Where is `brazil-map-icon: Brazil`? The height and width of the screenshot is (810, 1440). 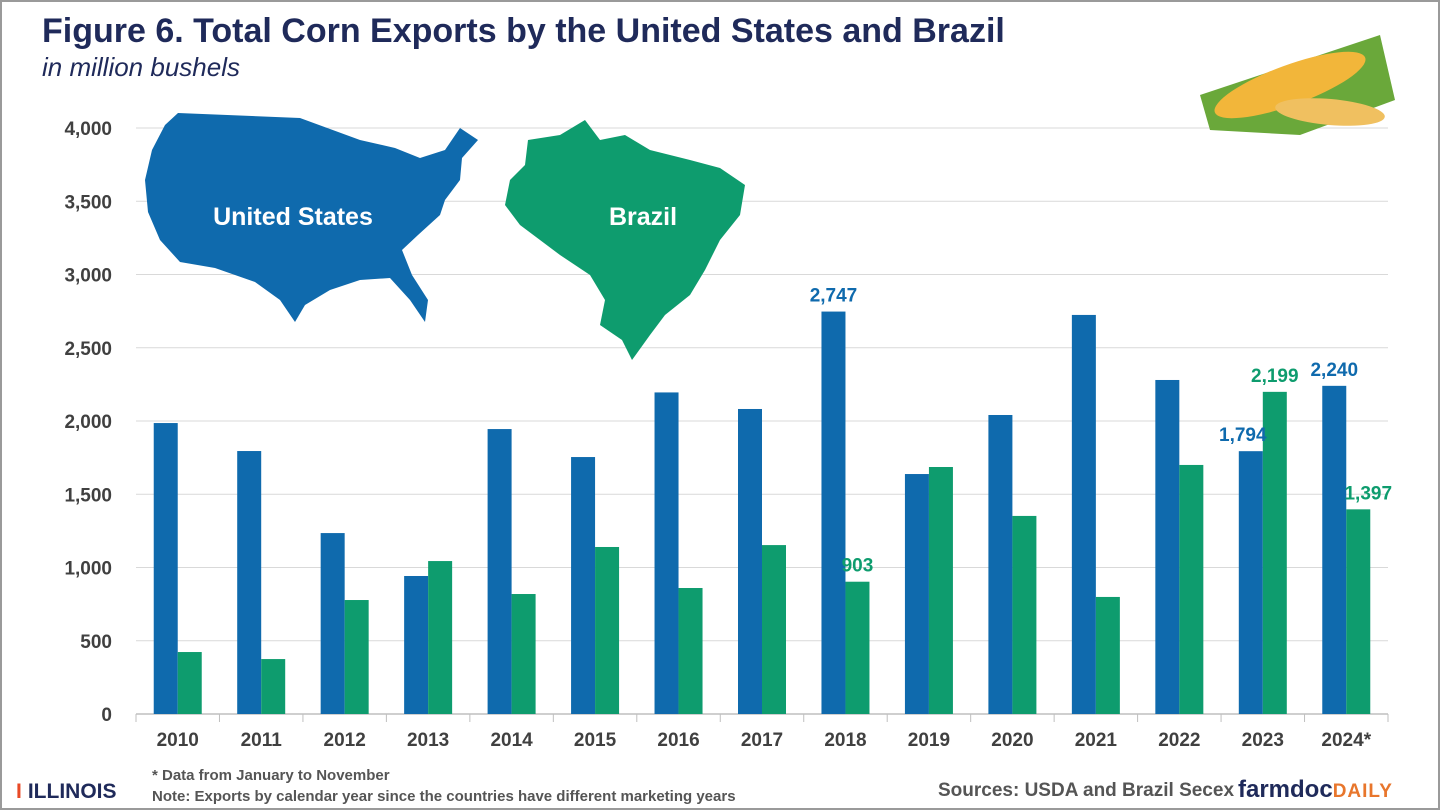 brazil-map-icon: Brazil is located at coordinates (625, 240).